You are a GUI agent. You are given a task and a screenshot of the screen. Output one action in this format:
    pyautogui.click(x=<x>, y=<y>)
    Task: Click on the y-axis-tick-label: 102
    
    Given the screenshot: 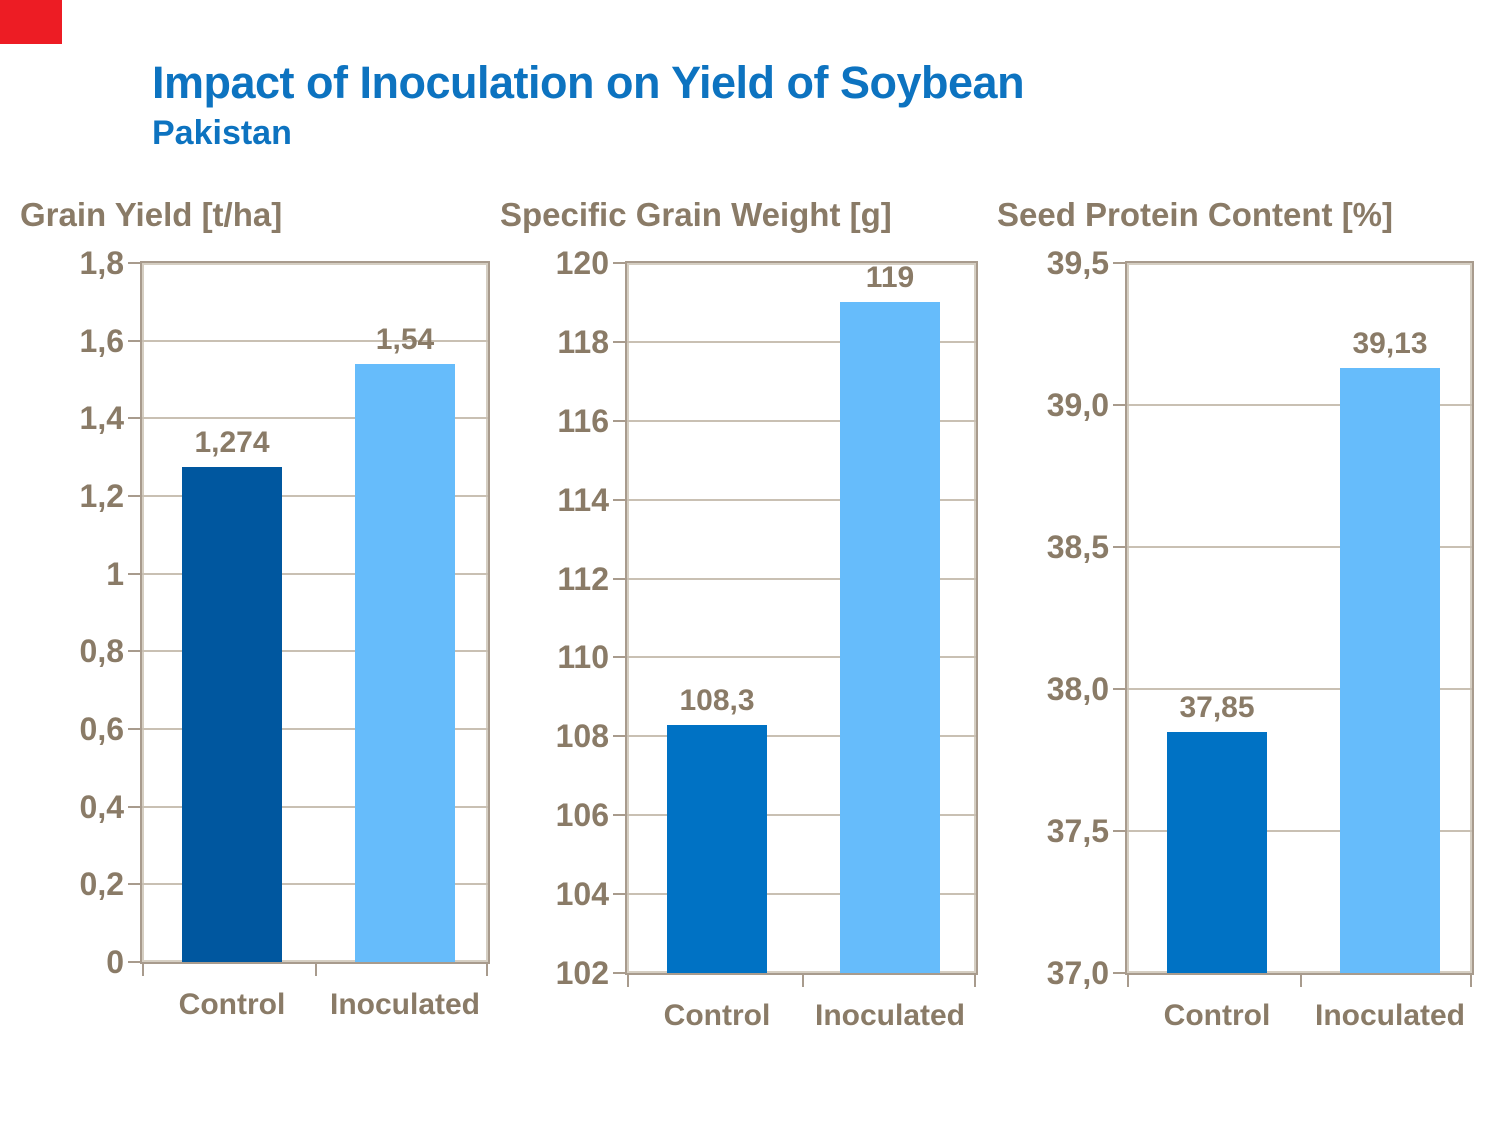 What is the action you would take?
    pyautogui.click(x=582, y=973)
    